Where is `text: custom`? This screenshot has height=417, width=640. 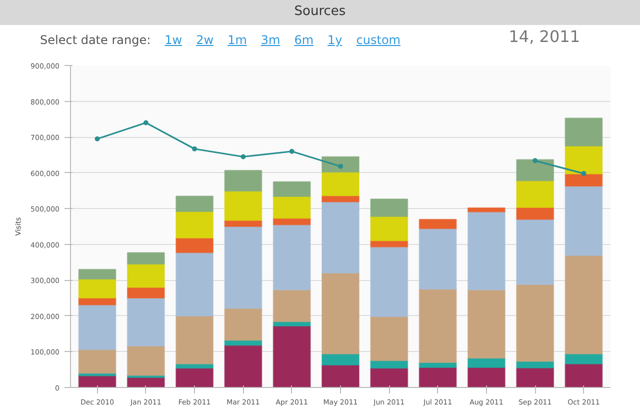
text: custom is located at coordinates (378, 40).